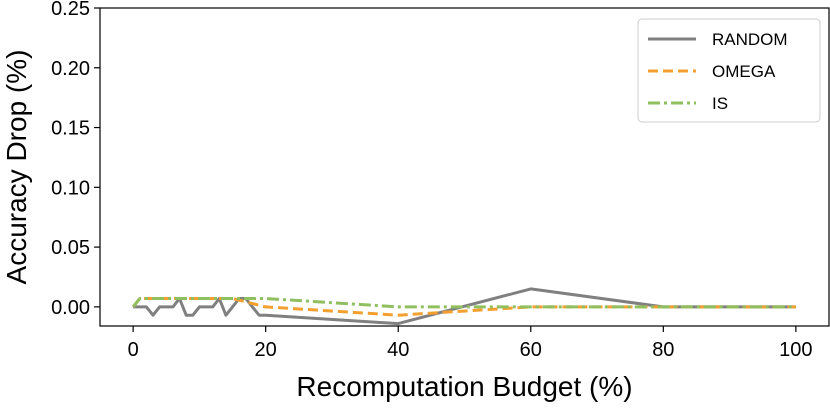  What do you see at coordinates (720, 103) in the screenshot?
I see `legend-label-is: IS` at bounding box center [720, 103].